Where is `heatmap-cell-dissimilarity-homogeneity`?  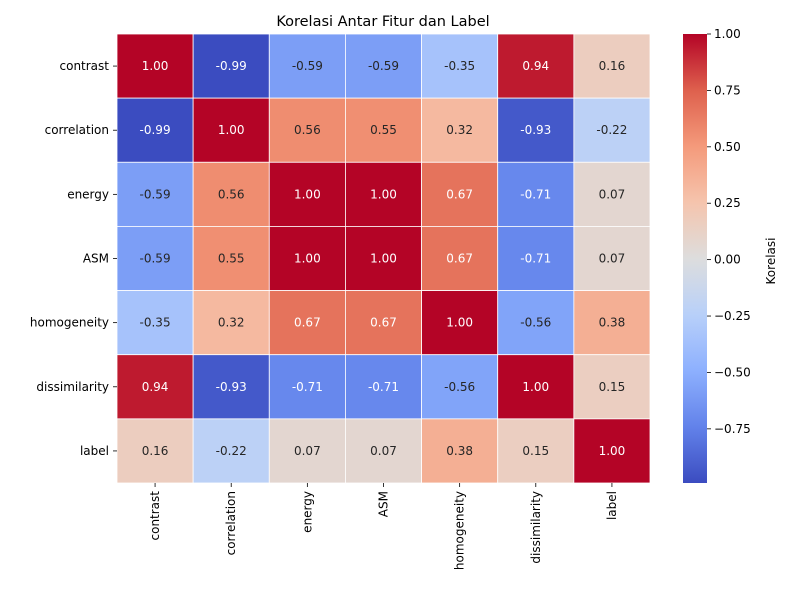 heatmap-cell-dissimilarity-homogeneity is located at coordinates (460, 387).